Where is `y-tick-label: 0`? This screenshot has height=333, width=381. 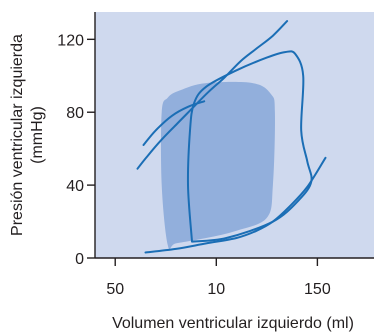
y-tick-label: 0 is located at coordinates (79, 259).